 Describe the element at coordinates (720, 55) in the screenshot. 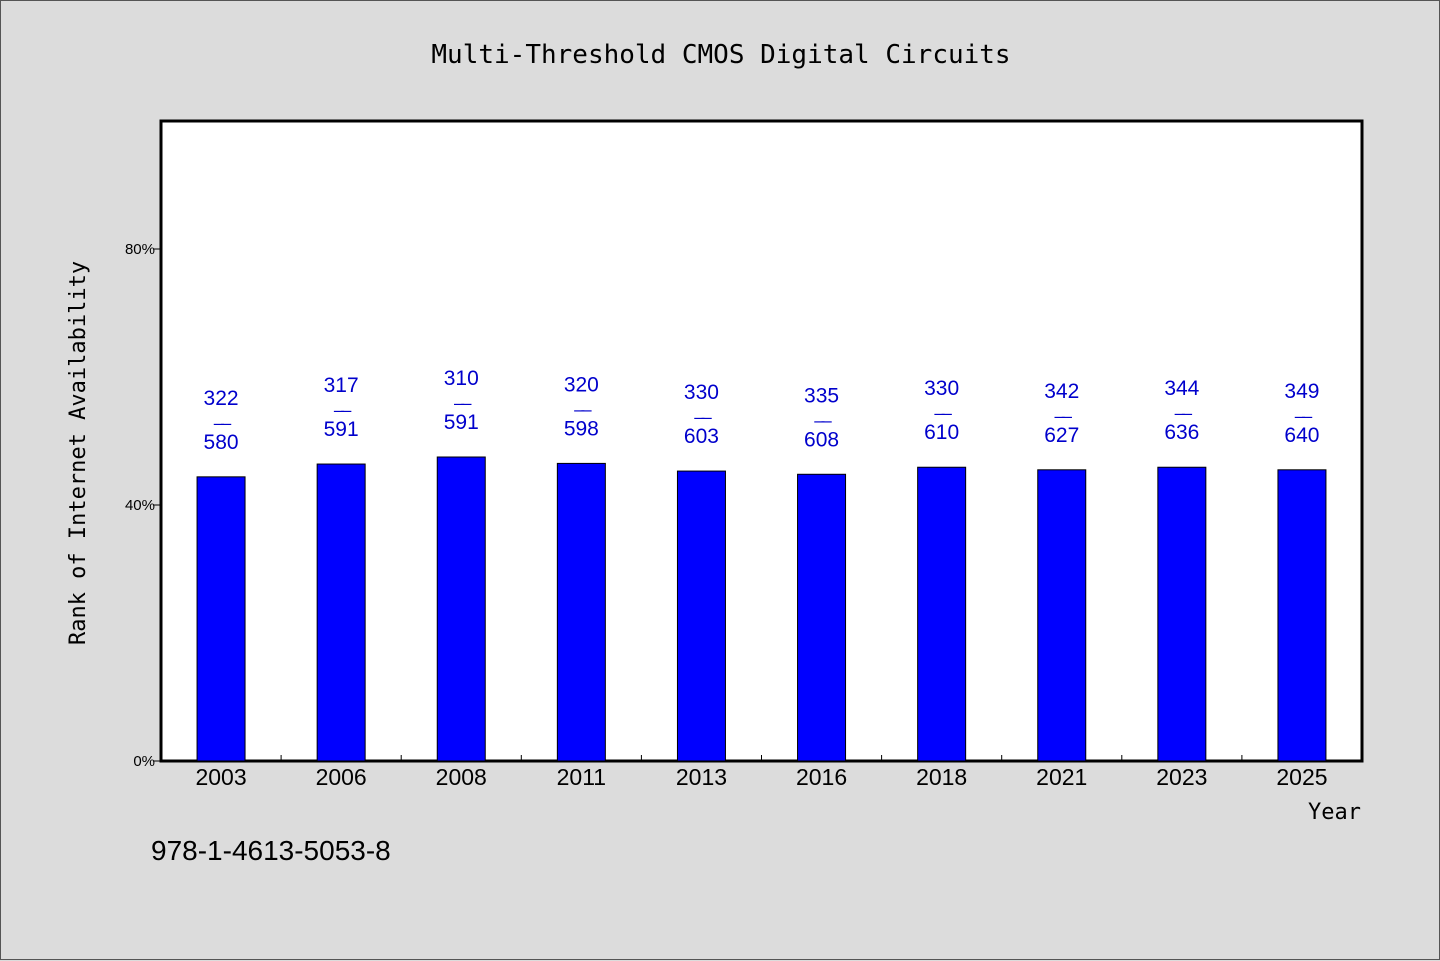

I see `chart-title: Multi-Threshold CMOS Digital Circuits` at that location.